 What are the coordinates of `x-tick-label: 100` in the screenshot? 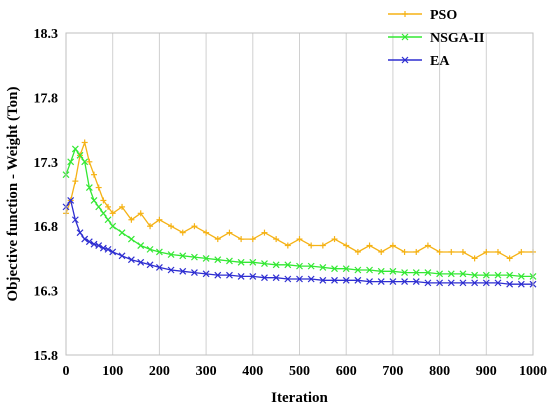 It's located at (112, 371).